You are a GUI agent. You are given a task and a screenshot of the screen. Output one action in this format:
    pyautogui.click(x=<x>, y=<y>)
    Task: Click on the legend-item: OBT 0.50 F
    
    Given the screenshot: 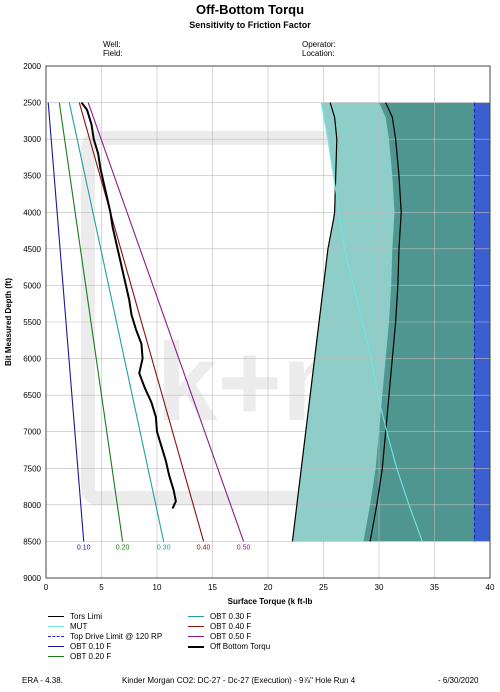 What is the action you would take?
    pyautogui.click(x=219, y=636)
    